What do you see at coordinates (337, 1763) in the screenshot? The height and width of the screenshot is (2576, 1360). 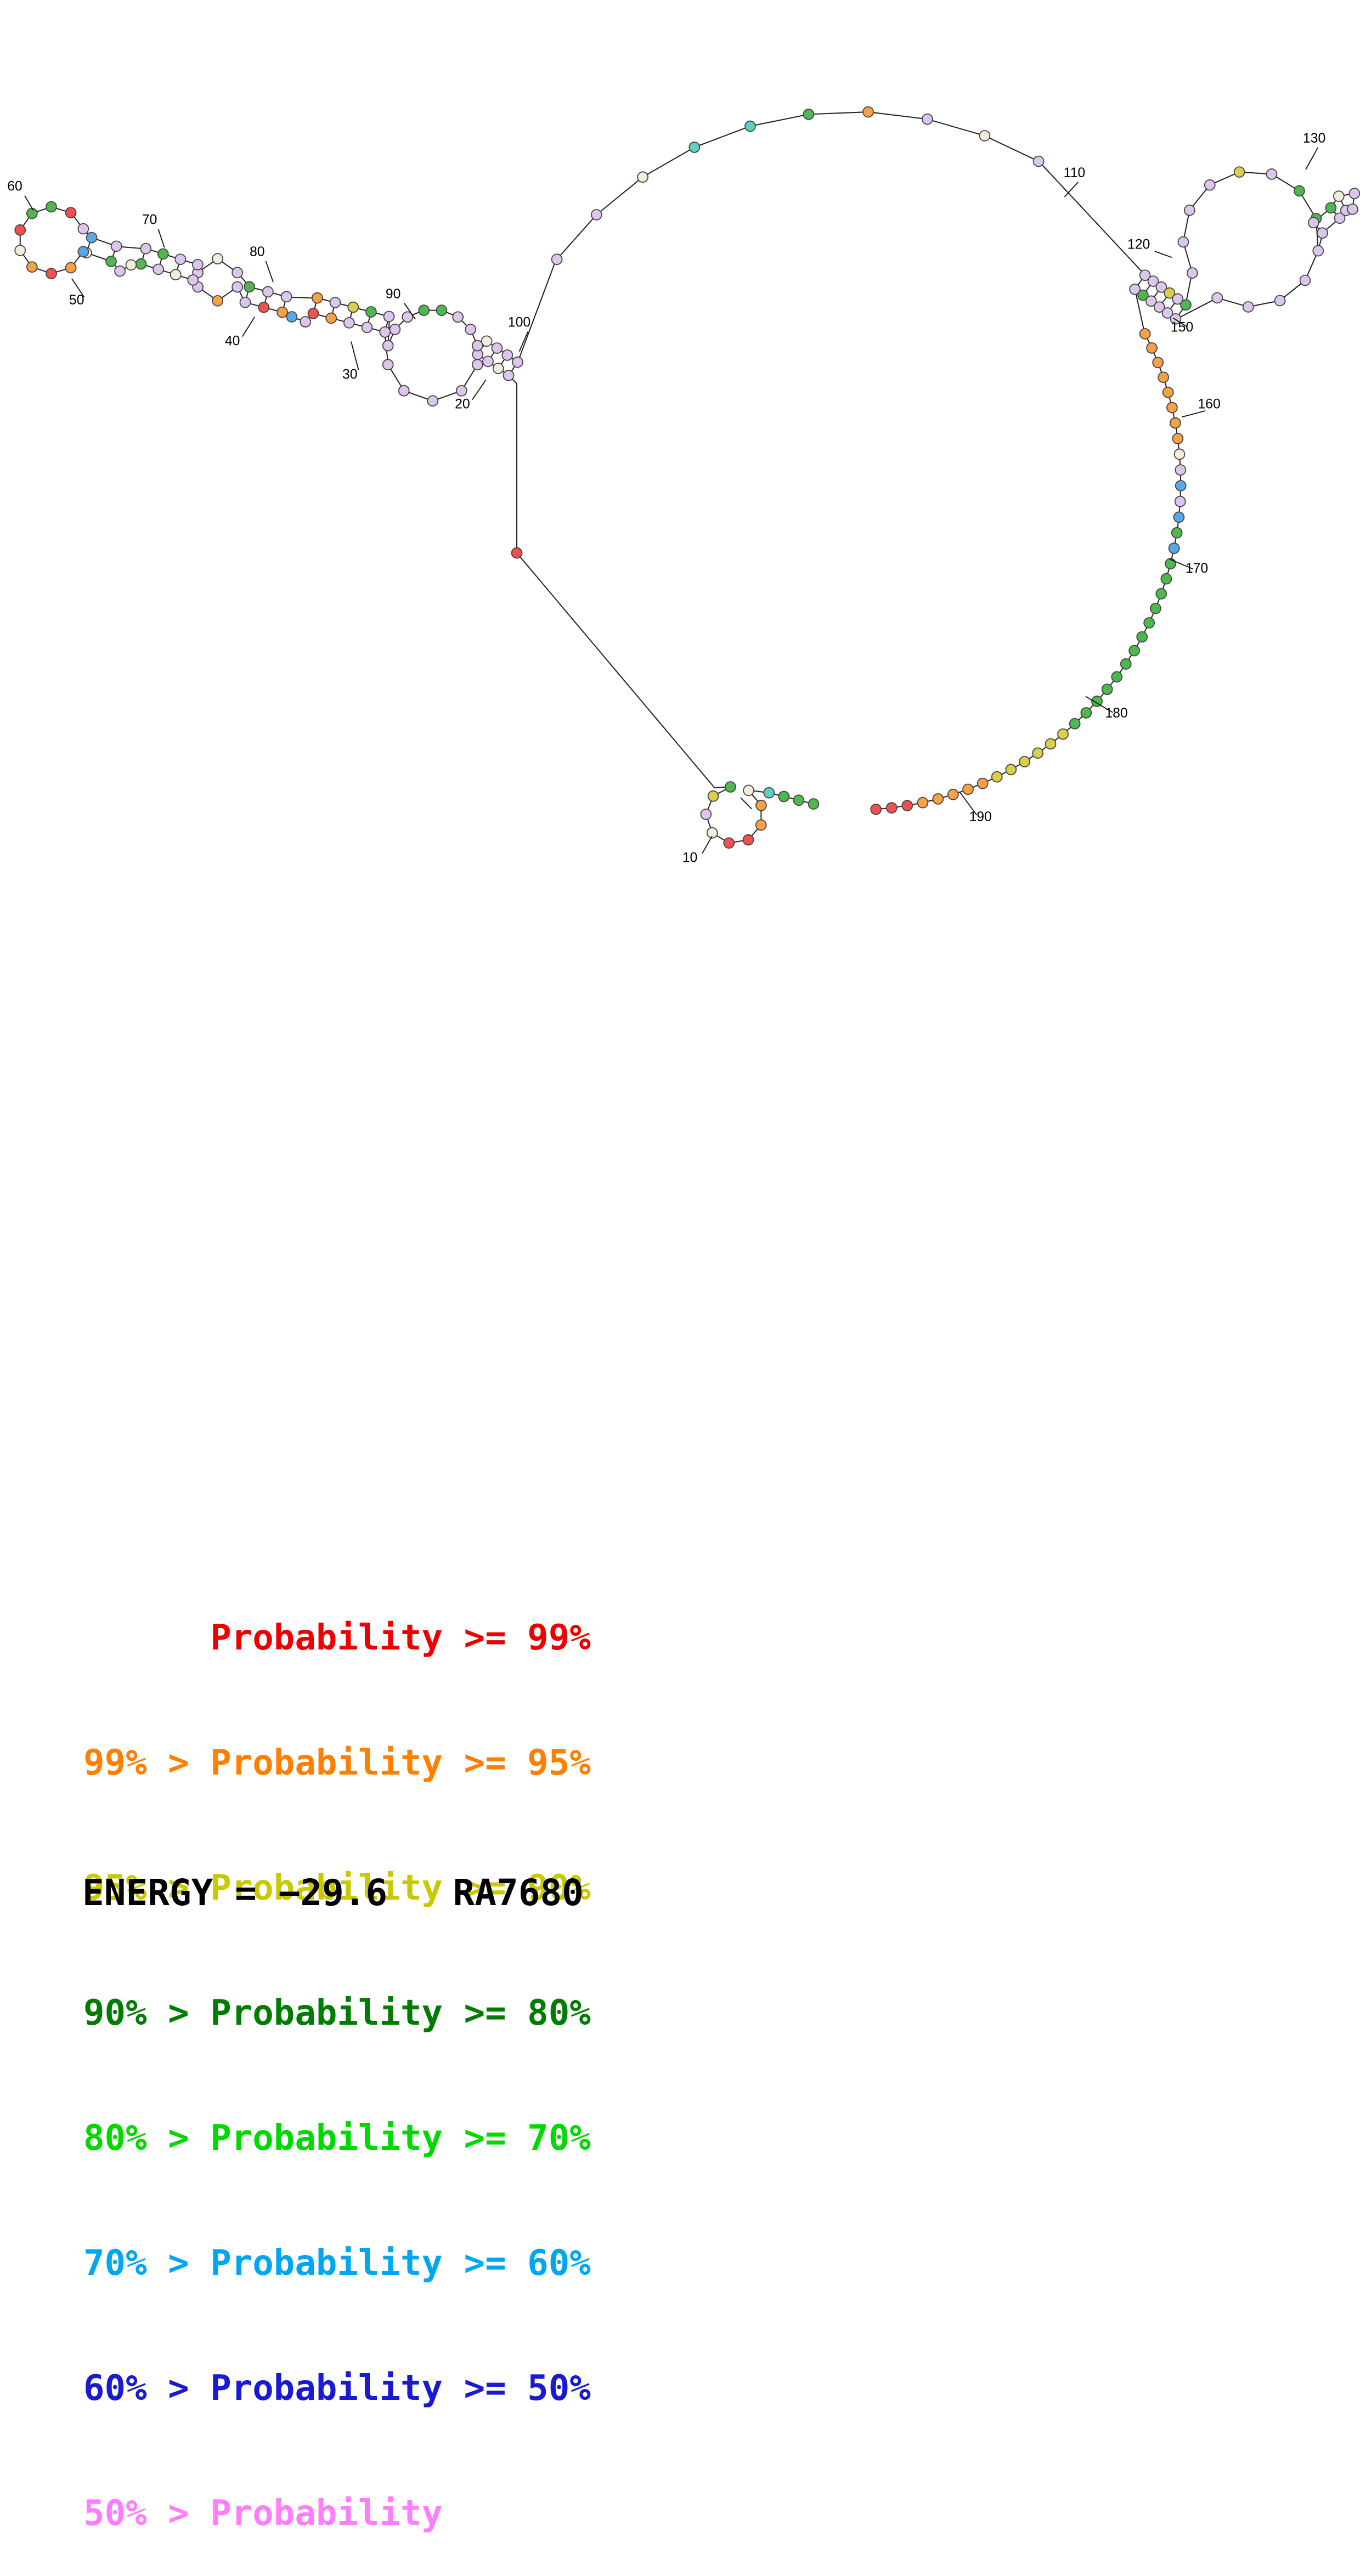 I see `legend-item-95: 99% > Probability >= 95%` at bounding box center [337, 1763].